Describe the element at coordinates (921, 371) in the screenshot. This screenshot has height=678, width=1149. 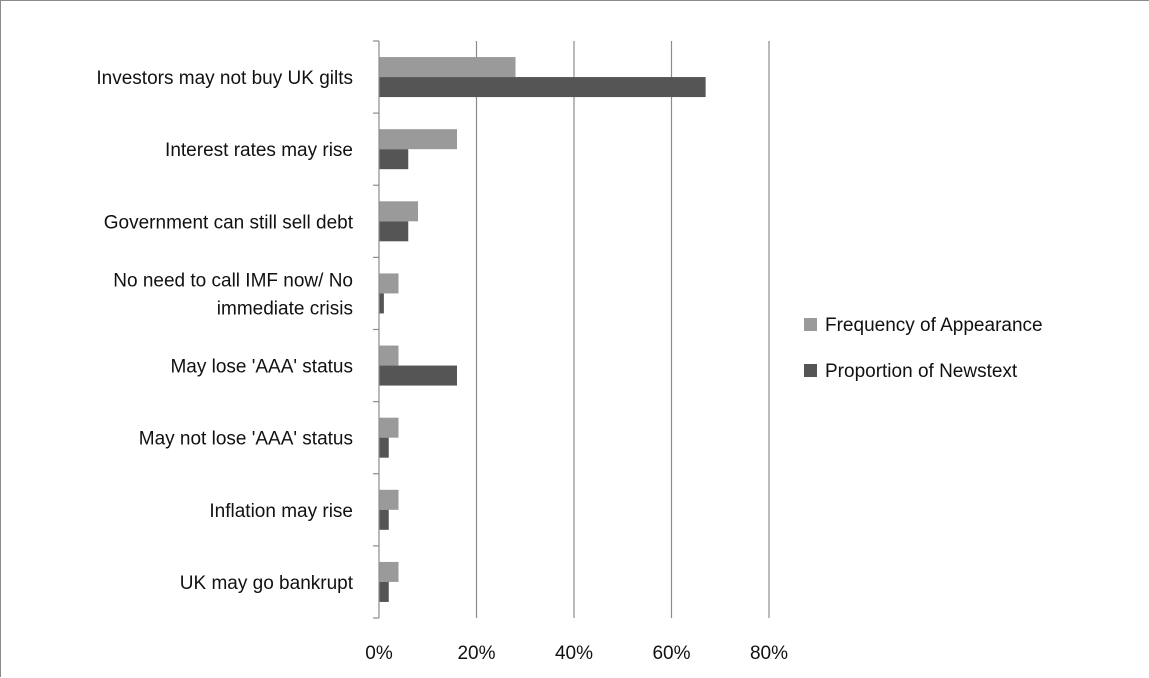
I see `legend-label: Proportion of Newstext` at that location.